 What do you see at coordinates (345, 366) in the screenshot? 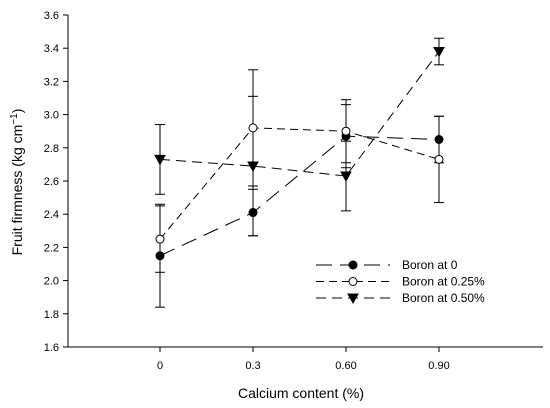
I see `x-tick-label: 0.60` at bounding box center [345, 366].